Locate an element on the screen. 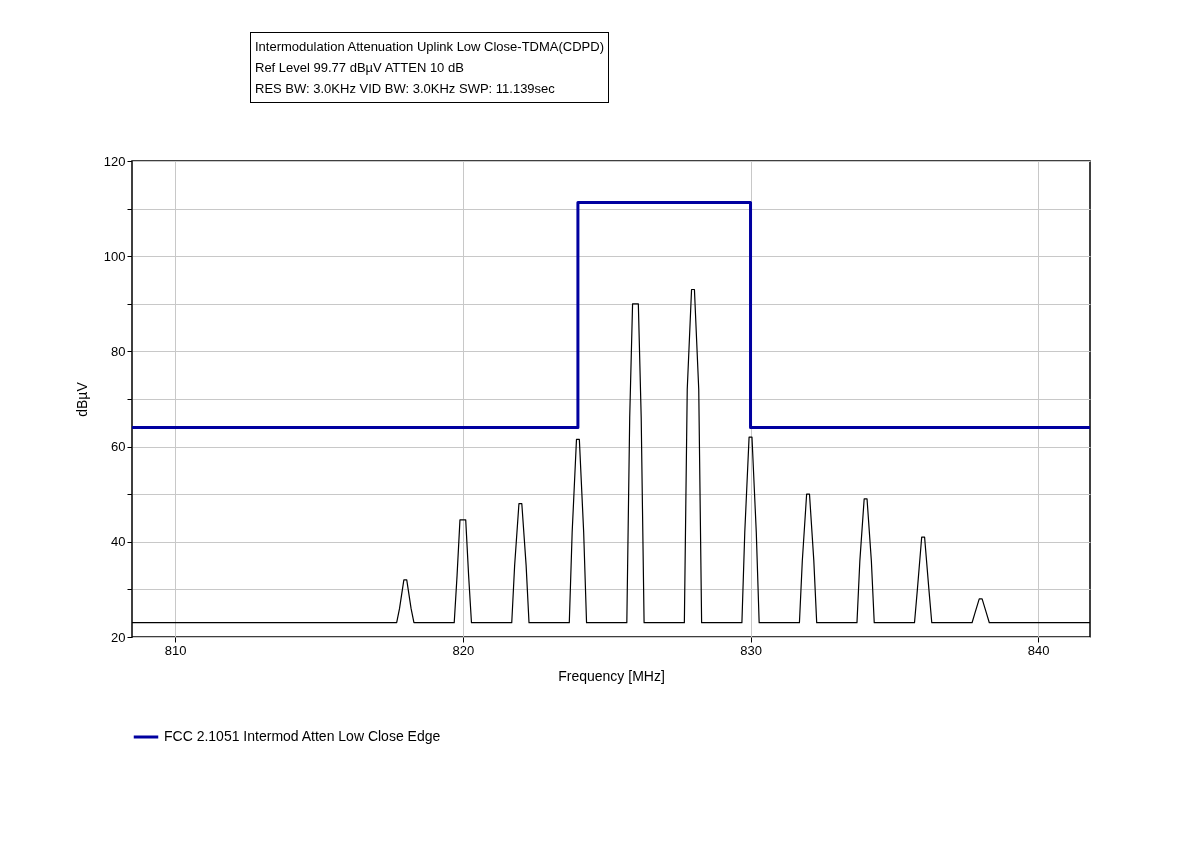 The height and width of the screenshot is (854, 1196). x-tick-label: 840 is located at coordinates (1038, 650).